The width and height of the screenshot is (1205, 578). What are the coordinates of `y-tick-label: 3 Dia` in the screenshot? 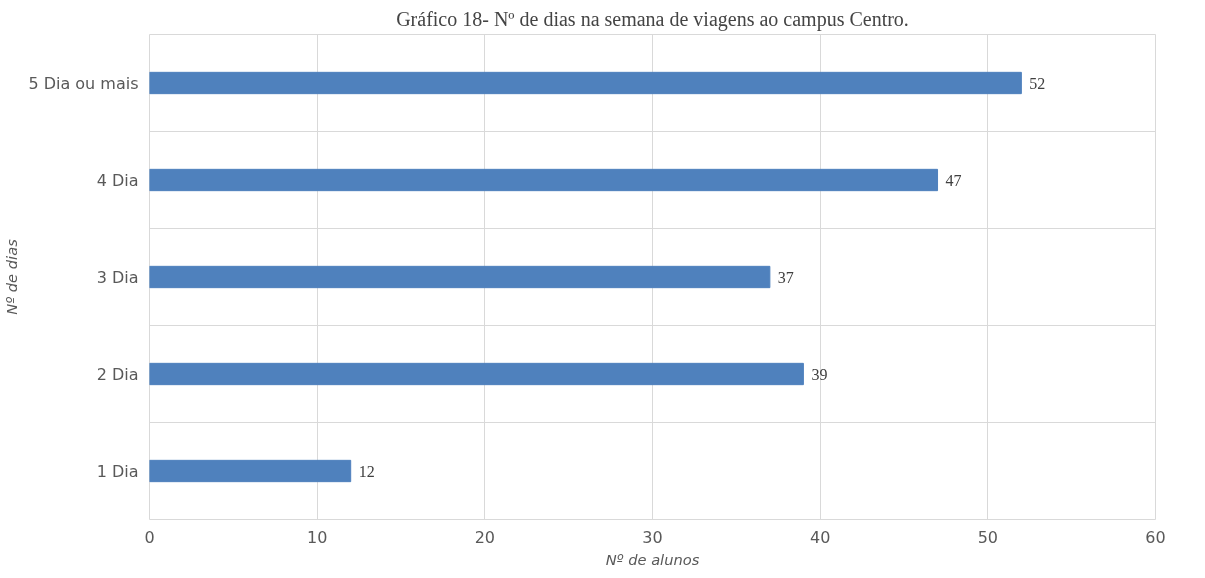 It's located at (117, 277).